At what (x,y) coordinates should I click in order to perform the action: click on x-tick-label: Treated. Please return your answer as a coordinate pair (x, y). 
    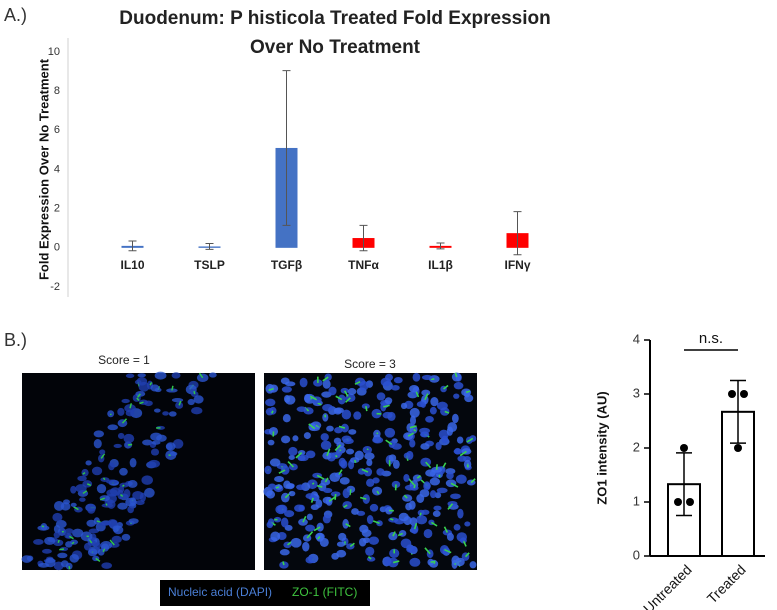
    Looking at the image, I should click on (726, 583).